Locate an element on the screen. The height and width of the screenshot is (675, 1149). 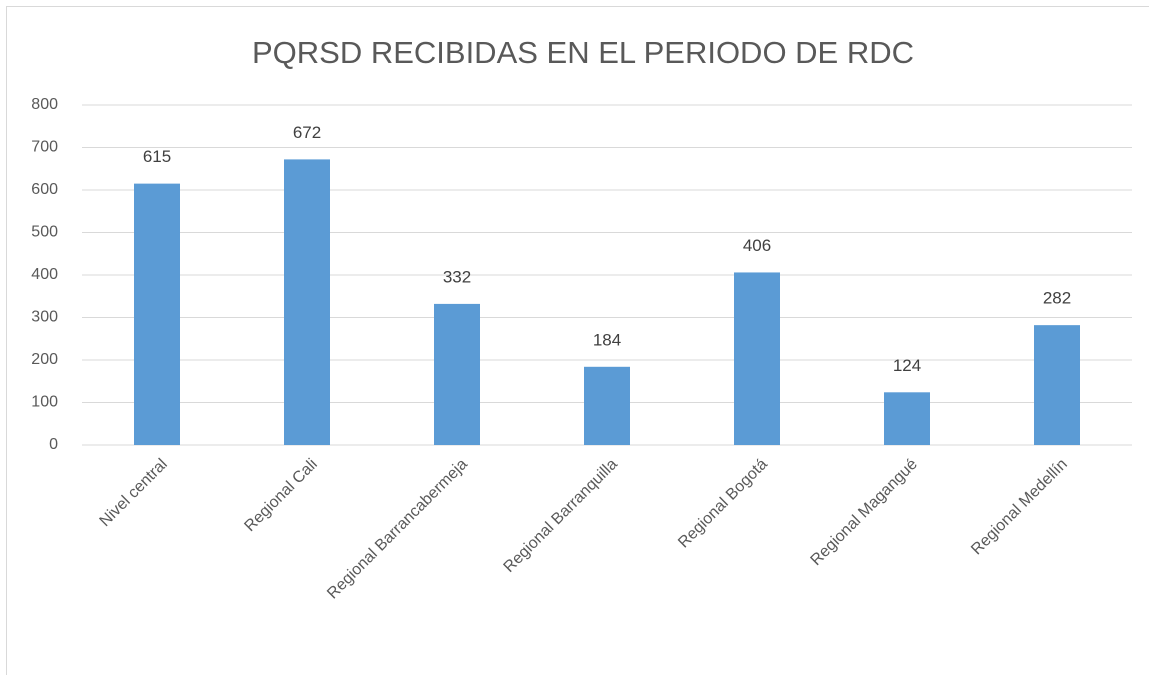
x-tick-label: Regional Barrancabermeja is located at coordinates (397, 529).